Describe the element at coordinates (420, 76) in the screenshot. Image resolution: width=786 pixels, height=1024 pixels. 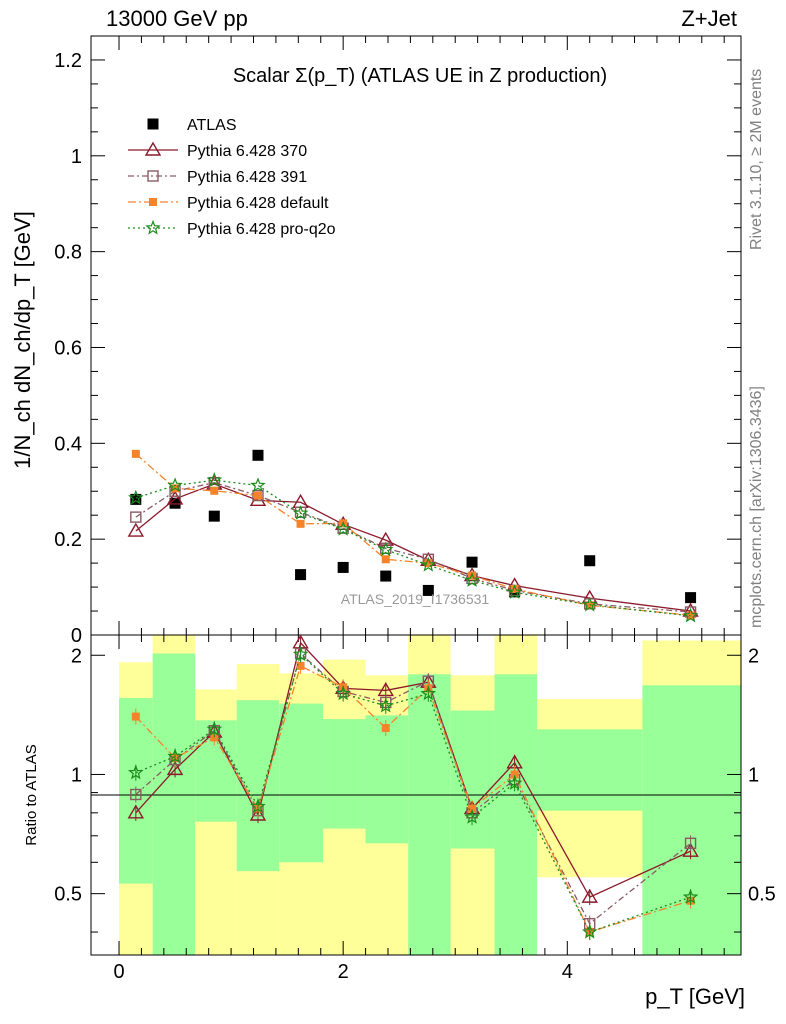
I see `chart-title: Scalar Σ(p_T) (ATLAS UE in Z production)` at that location.